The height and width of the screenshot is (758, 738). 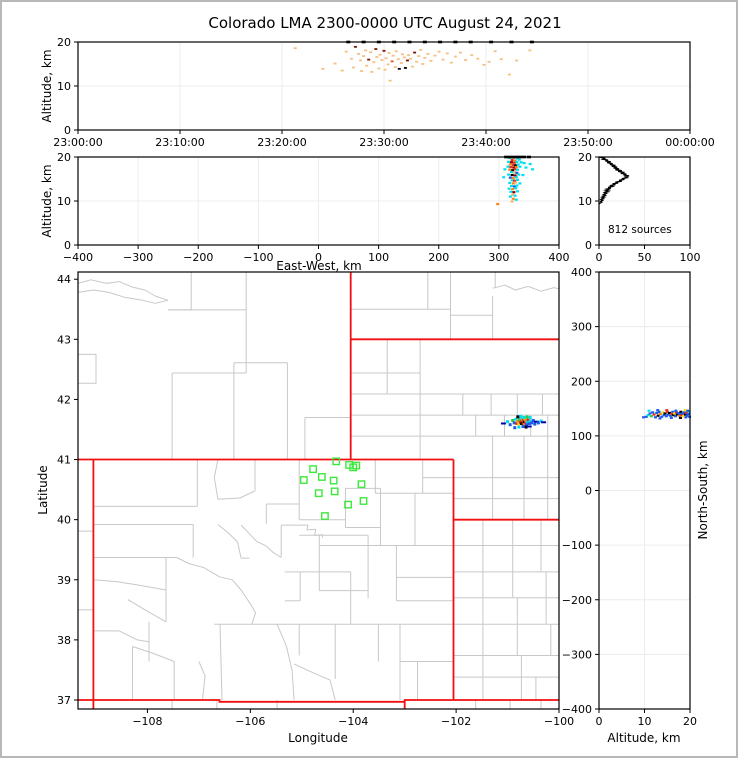 What do you see at coordinates (639, 207) in the screenshot?
I see `altitude-histogram-panel: 0 50 100 0 10 20` at bounding box center [639, 207].